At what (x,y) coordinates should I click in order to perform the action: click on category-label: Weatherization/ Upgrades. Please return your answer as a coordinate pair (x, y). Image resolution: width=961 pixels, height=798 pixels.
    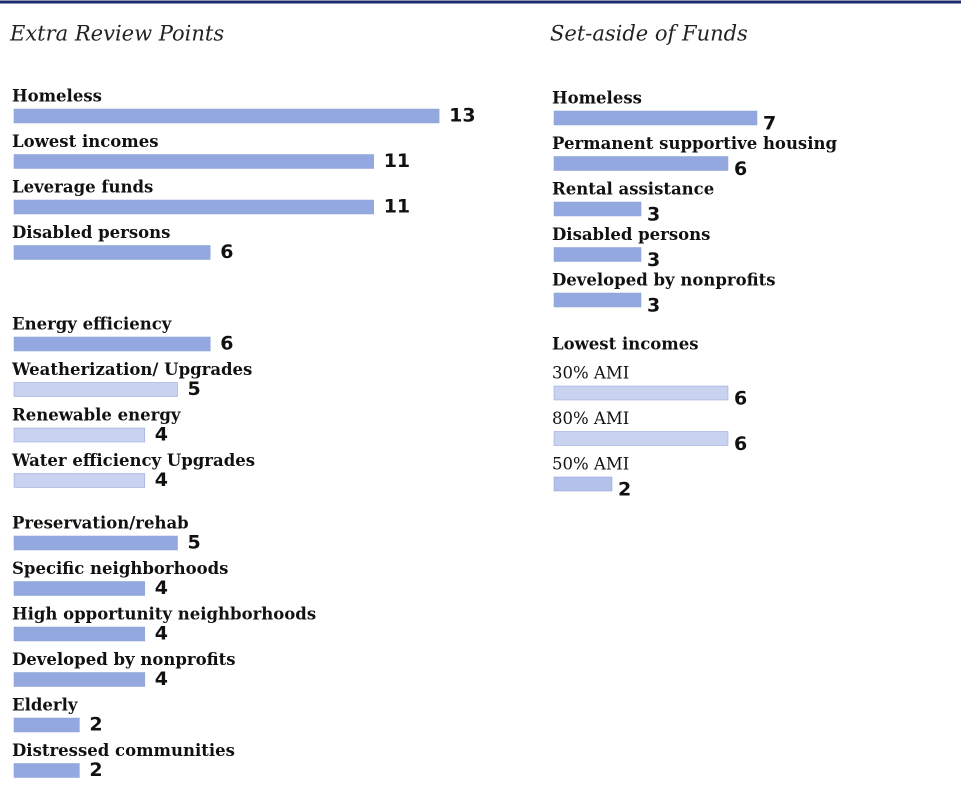
    Looking at the image, I should click on (131, 369).